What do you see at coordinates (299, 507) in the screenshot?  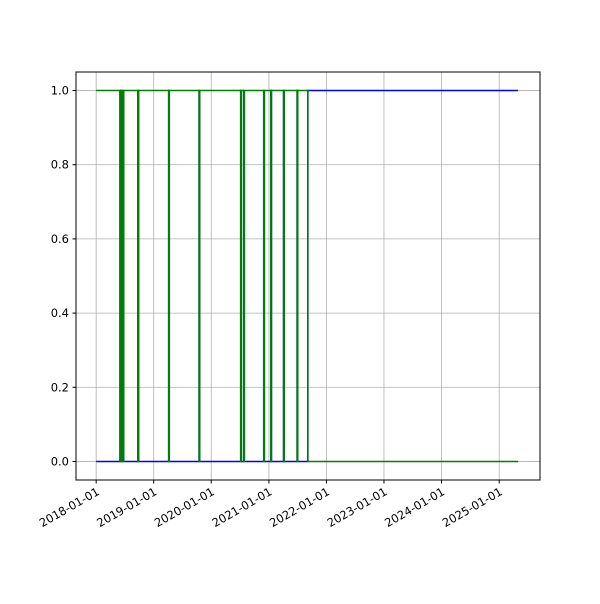 I see `x-tick-label: 2022-01-01` at bounding box center [299, 507].